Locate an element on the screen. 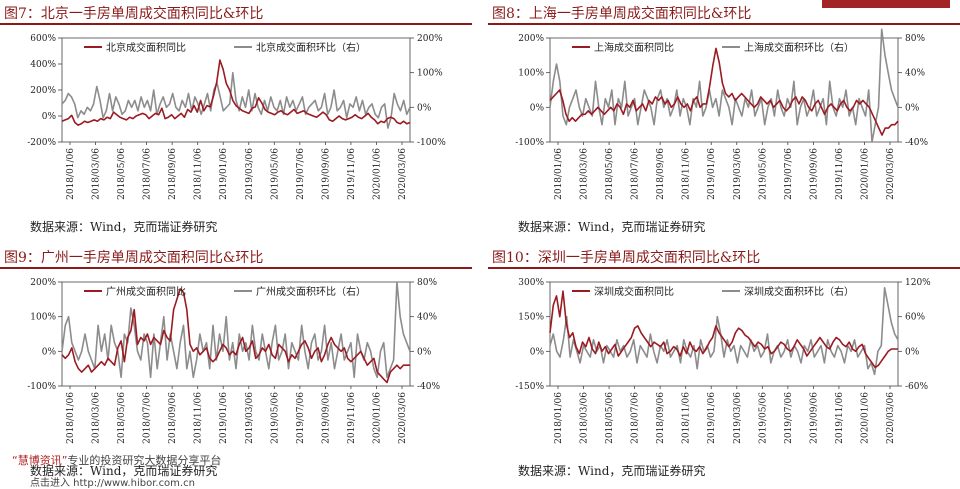 This screenshot has height=489, width=960. legend-label-mom: 上海成交面积环比（右） is located at coordinates (799, 47).